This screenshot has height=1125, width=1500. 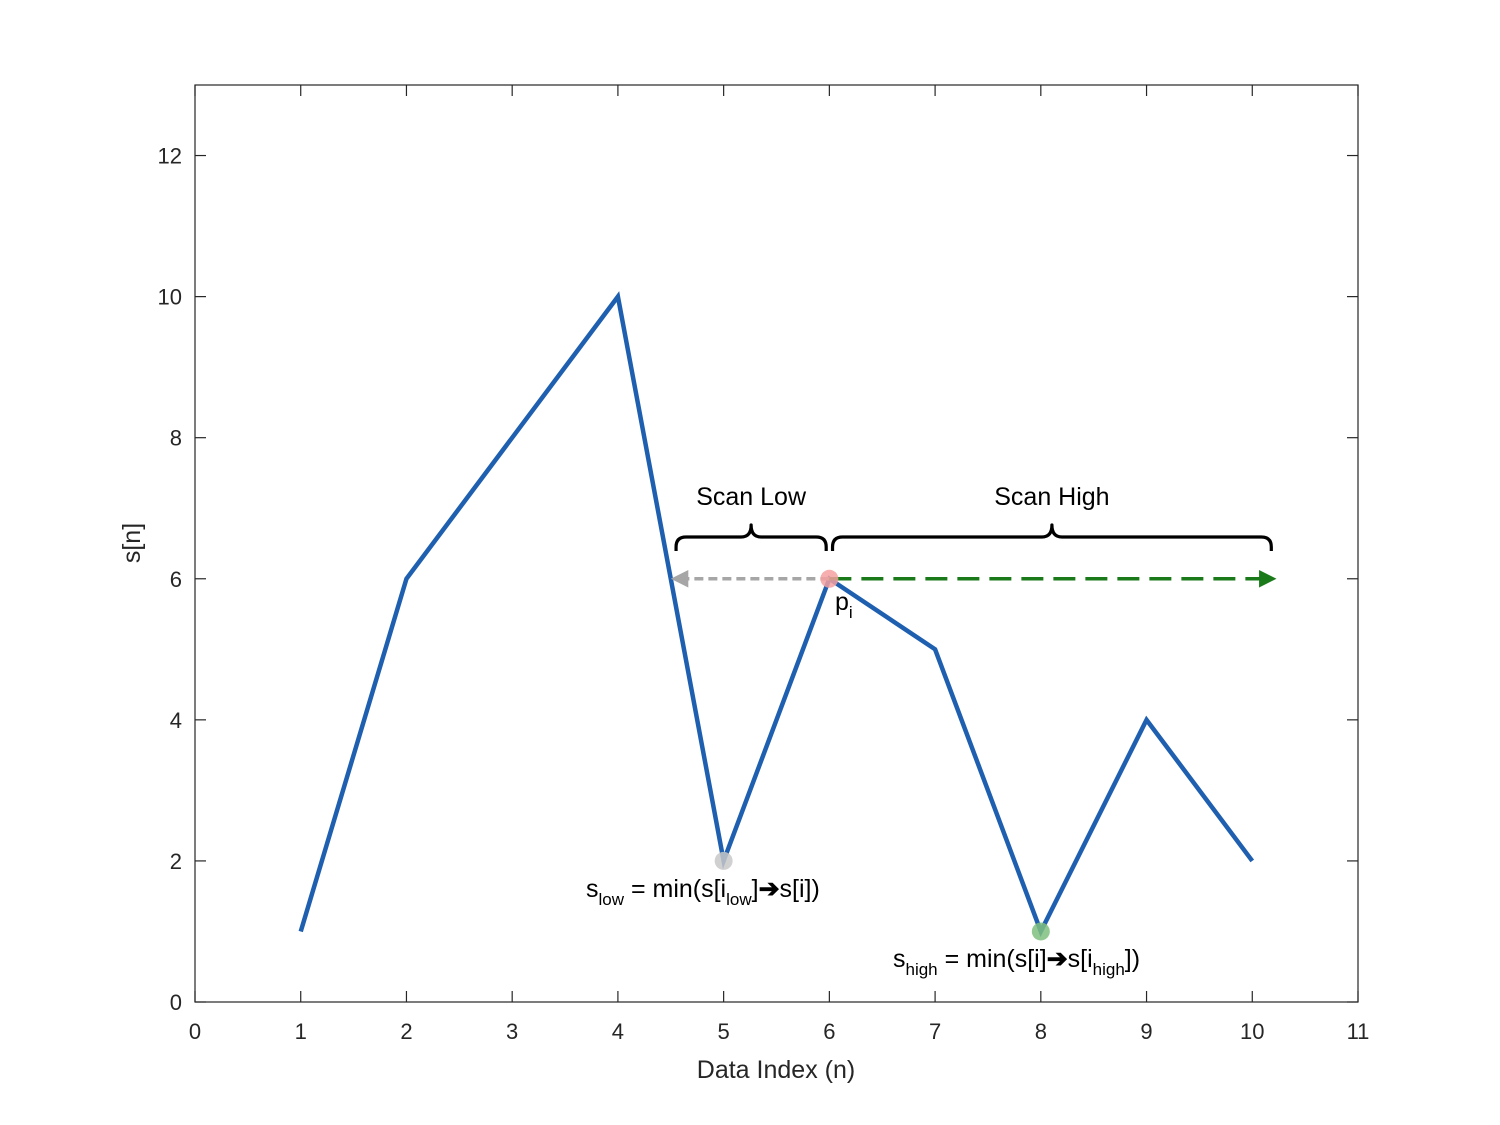 What do you see at coordinates (751, 537) in the screenshot?
I see `brace-scan-low` at bounding box center [751, 537].